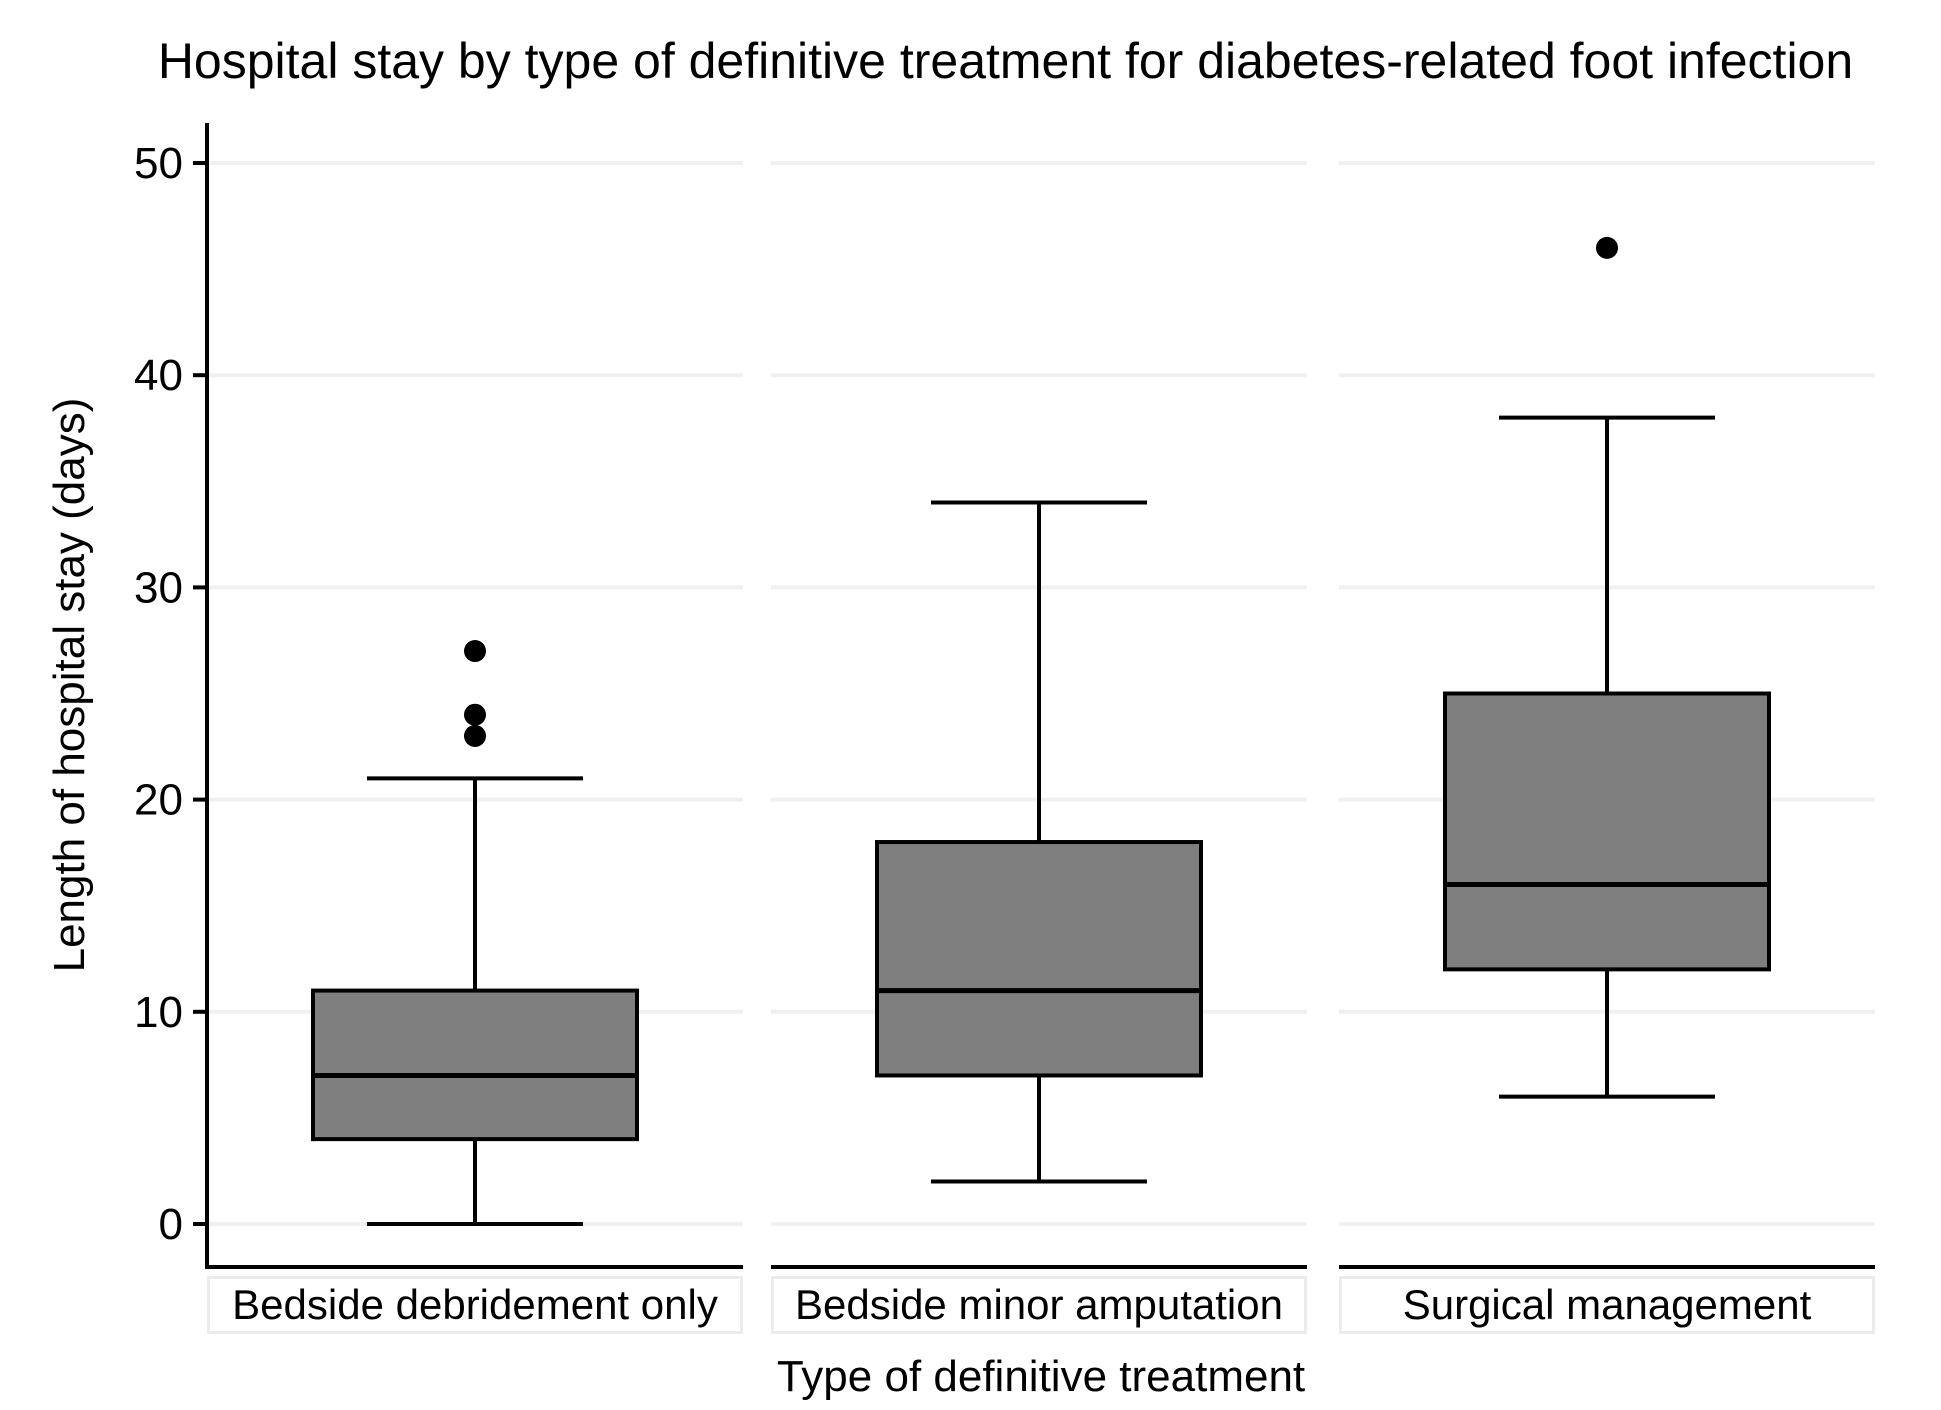 The height and width of the screenshot is (1410, 1941). Describe the element at coordinates (158, 800) in the screenshot. I see `y-tick-label: 20` at that location.